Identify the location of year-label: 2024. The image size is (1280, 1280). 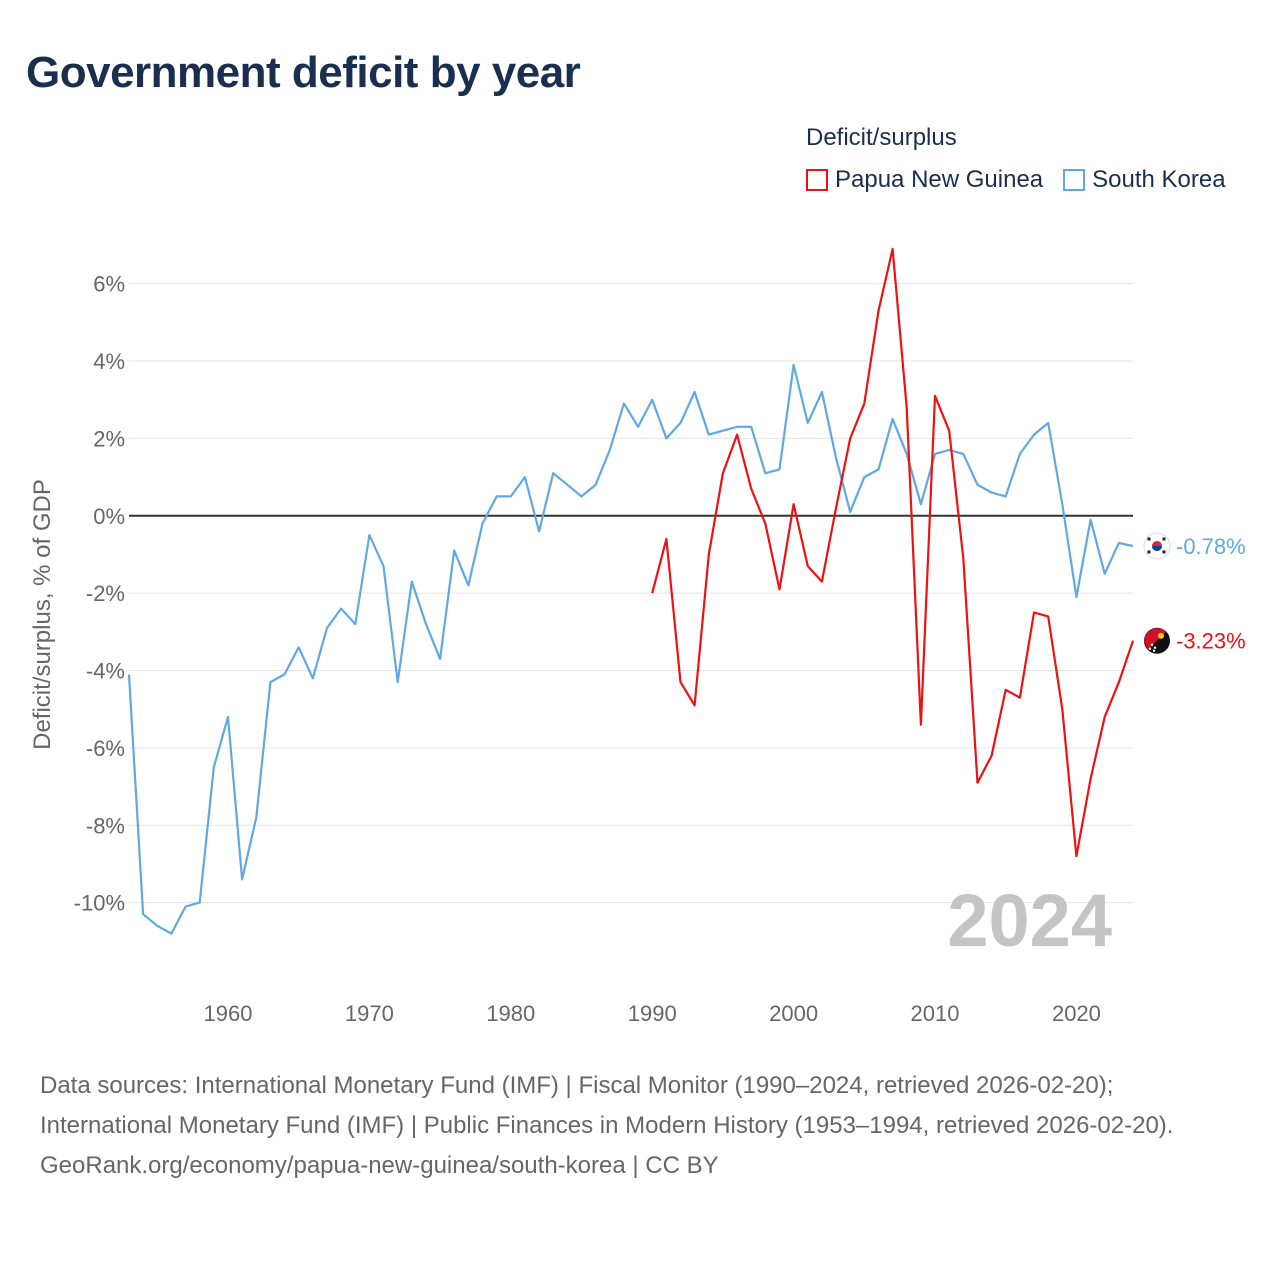
(1029, 920).